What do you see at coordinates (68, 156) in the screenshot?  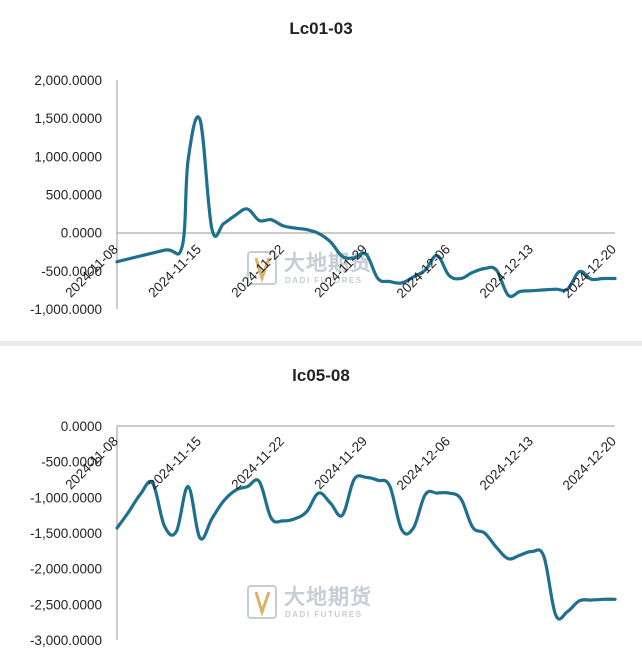 I see `y-tick-label: 1,000.0000` at bounding box center [68, 156].